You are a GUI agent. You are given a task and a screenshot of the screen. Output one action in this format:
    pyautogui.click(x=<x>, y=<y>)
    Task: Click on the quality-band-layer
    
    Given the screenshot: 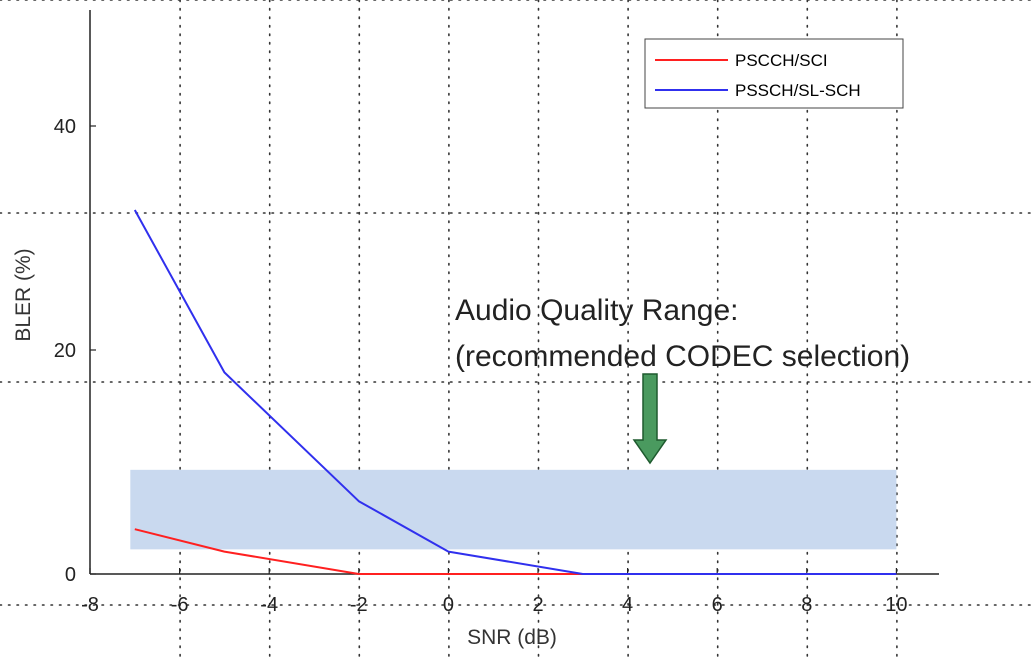 What is the action you would take?
    pyautogui.click(x=513, y=509)
    